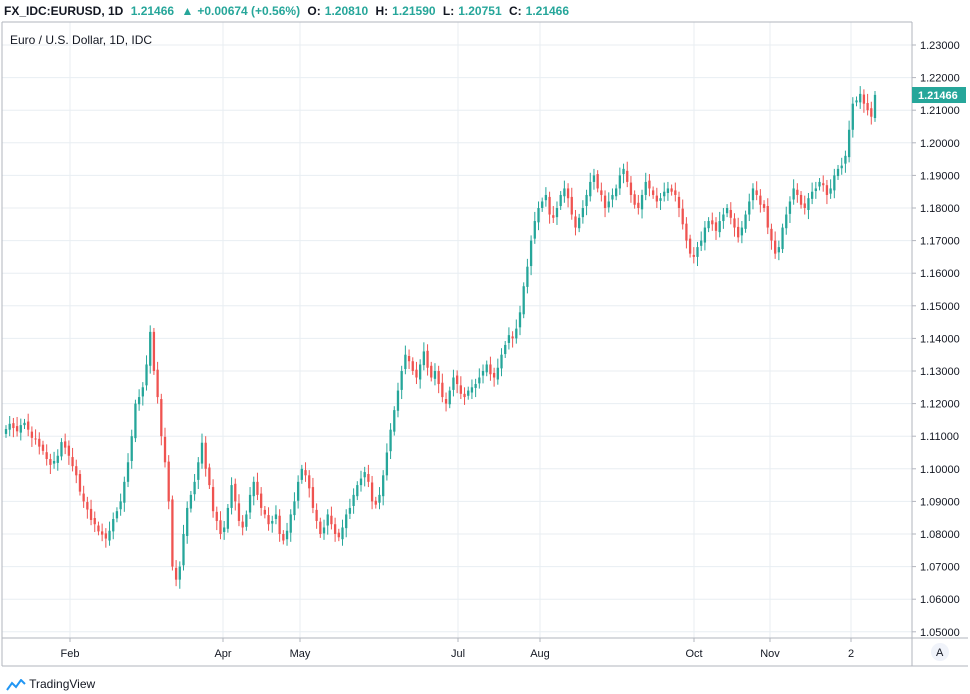 This screenshot has height=694, width=970. I want to click on auto-scale-bg, so click(940, 652).